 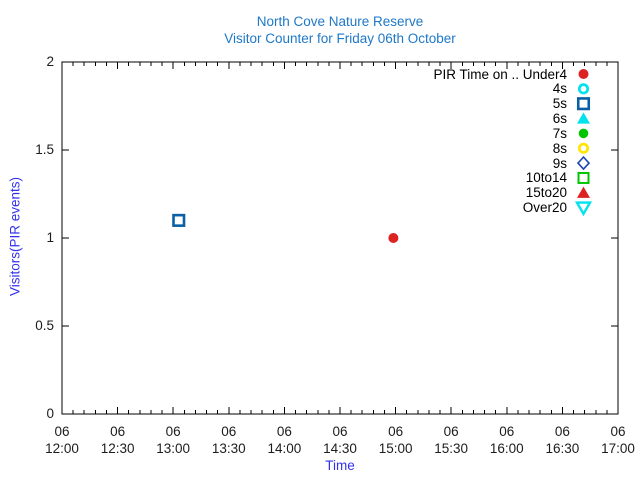 What do you see at coordinates (583, 148) in the screenshot?
I see `legend-marker-8s` at bounding box center [583, 148].